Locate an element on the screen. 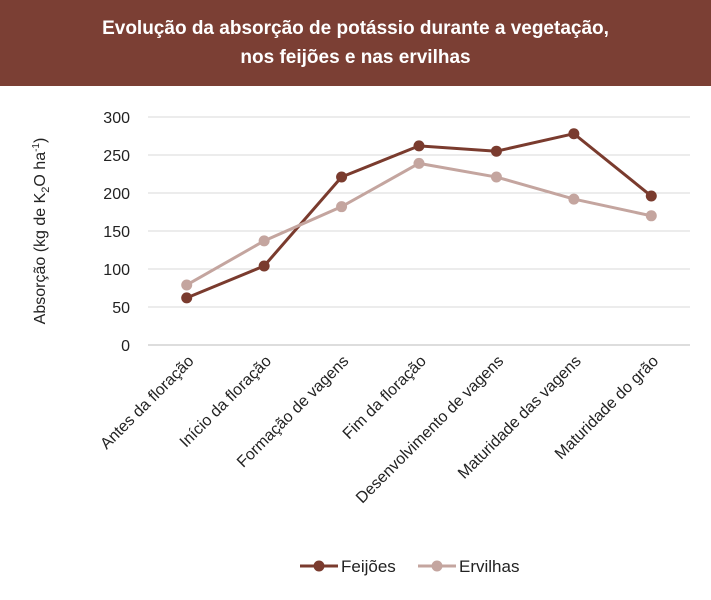 This screenshot has height=600, width=711. series-line-Ervilhas is located at coordinates (418, 224).